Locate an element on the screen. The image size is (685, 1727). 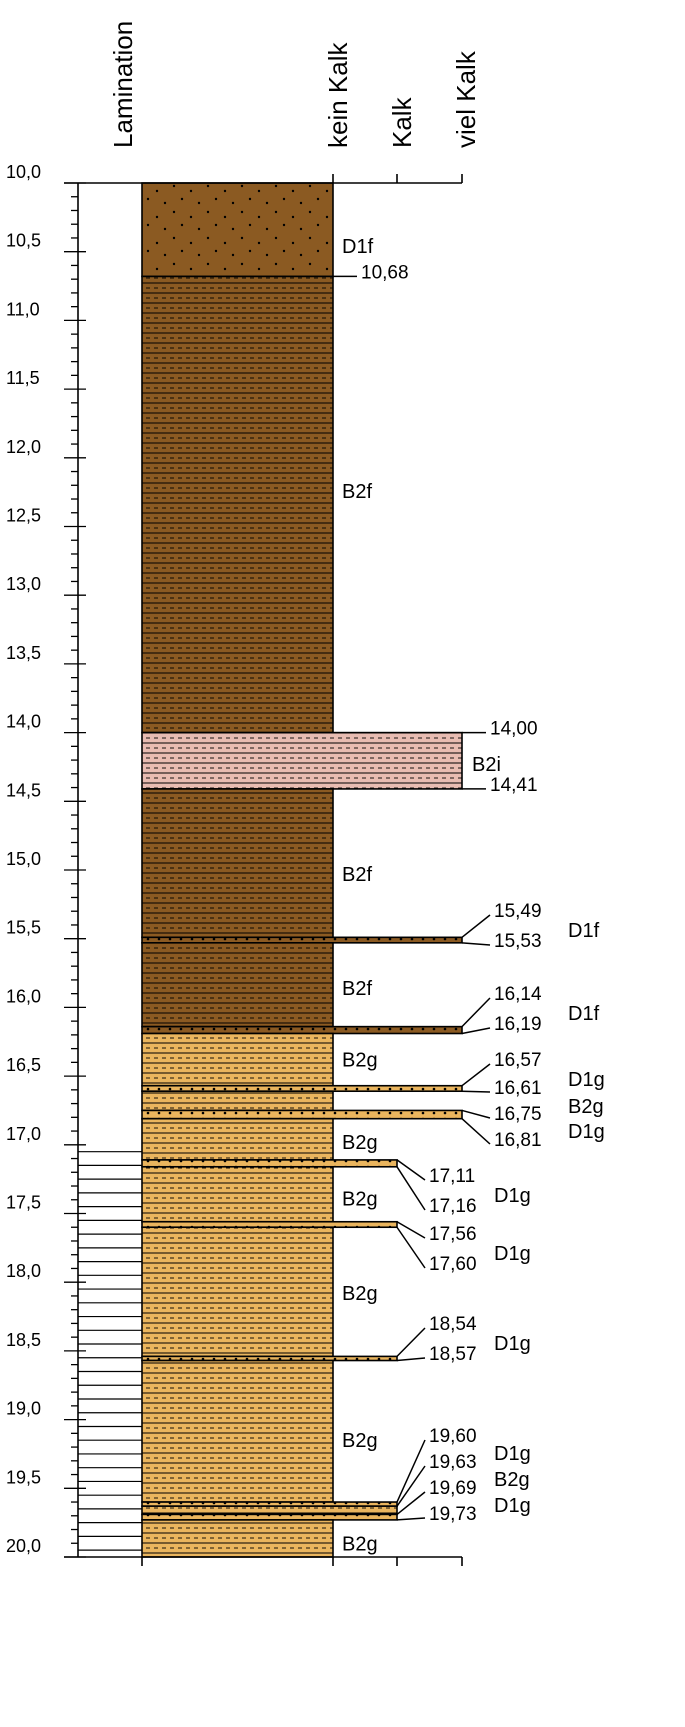
boundary-depth-label: 15,49 is located at coordinates (518, 911).